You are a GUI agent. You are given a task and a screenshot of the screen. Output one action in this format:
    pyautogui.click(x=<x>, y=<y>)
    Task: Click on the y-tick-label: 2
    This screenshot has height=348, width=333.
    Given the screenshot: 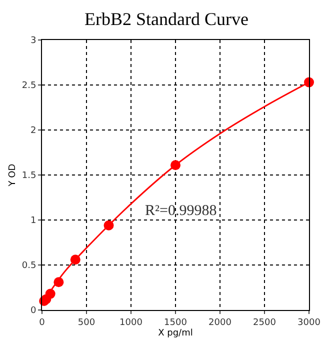 What is the action you would take?
    pyautogui.click(x=33, y=131)
    